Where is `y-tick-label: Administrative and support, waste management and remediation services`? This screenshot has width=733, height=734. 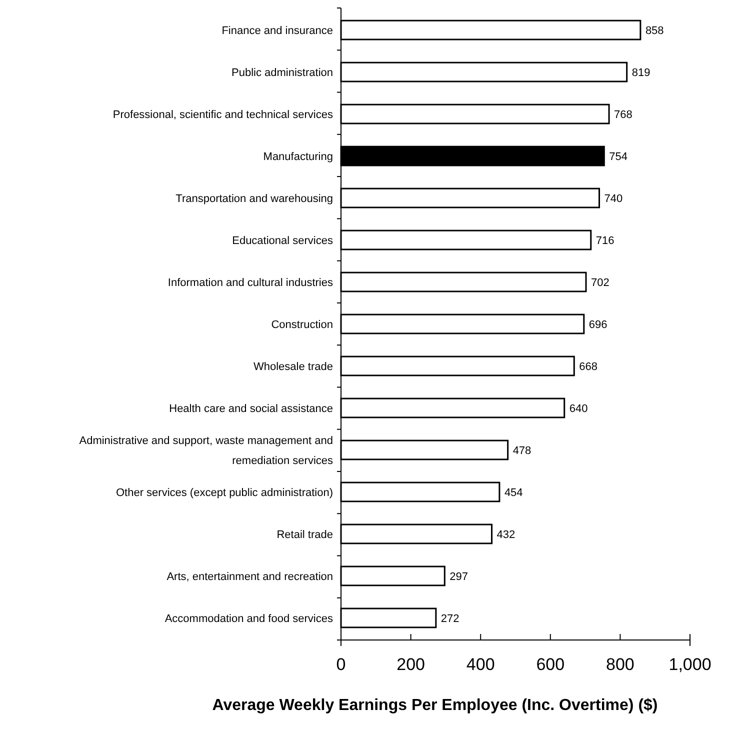
y-tick-label: Administrative and support, waste management and remediation services is located at coordinates (206, 450).